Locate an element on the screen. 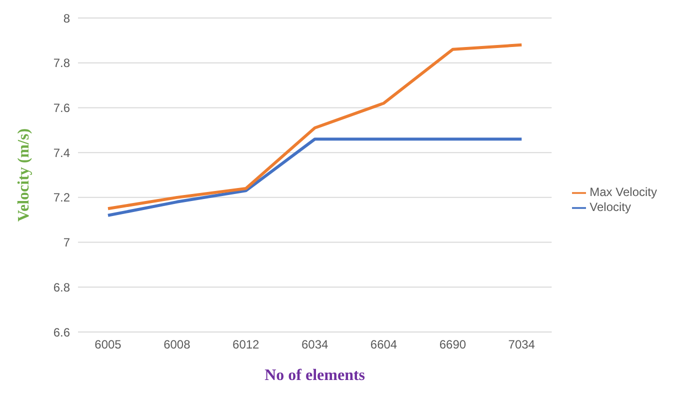 The image size is (685, 400). legend-label: Max Velocity is located at coordinates (623, 192).